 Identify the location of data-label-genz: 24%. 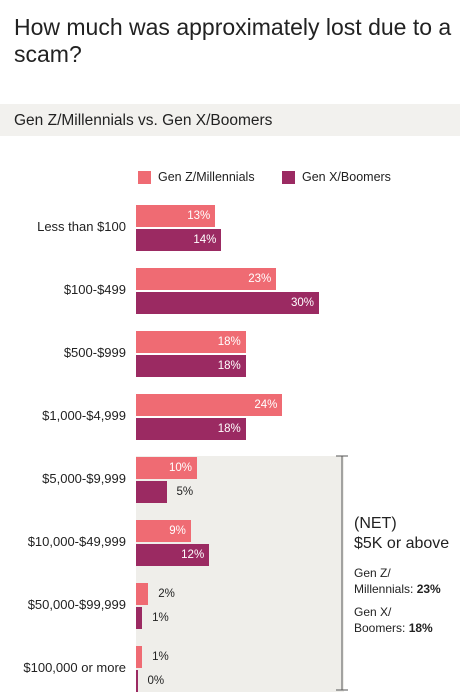
(266, 405).